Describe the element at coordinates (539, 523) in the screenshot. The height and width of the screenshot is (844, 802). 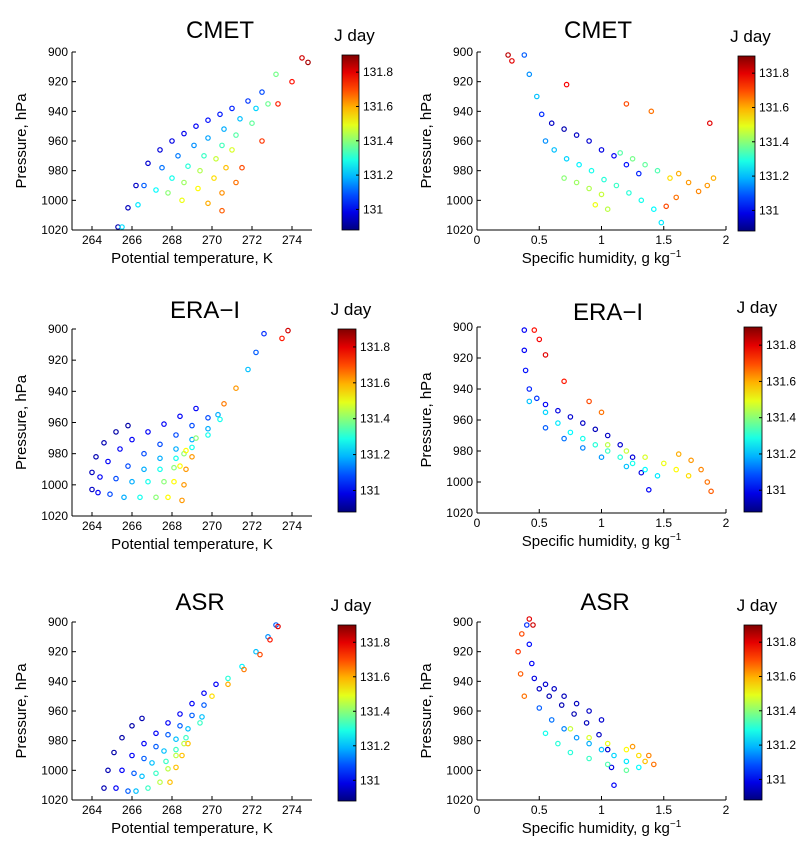
I see `x-tick-label: 0.5` at that location.